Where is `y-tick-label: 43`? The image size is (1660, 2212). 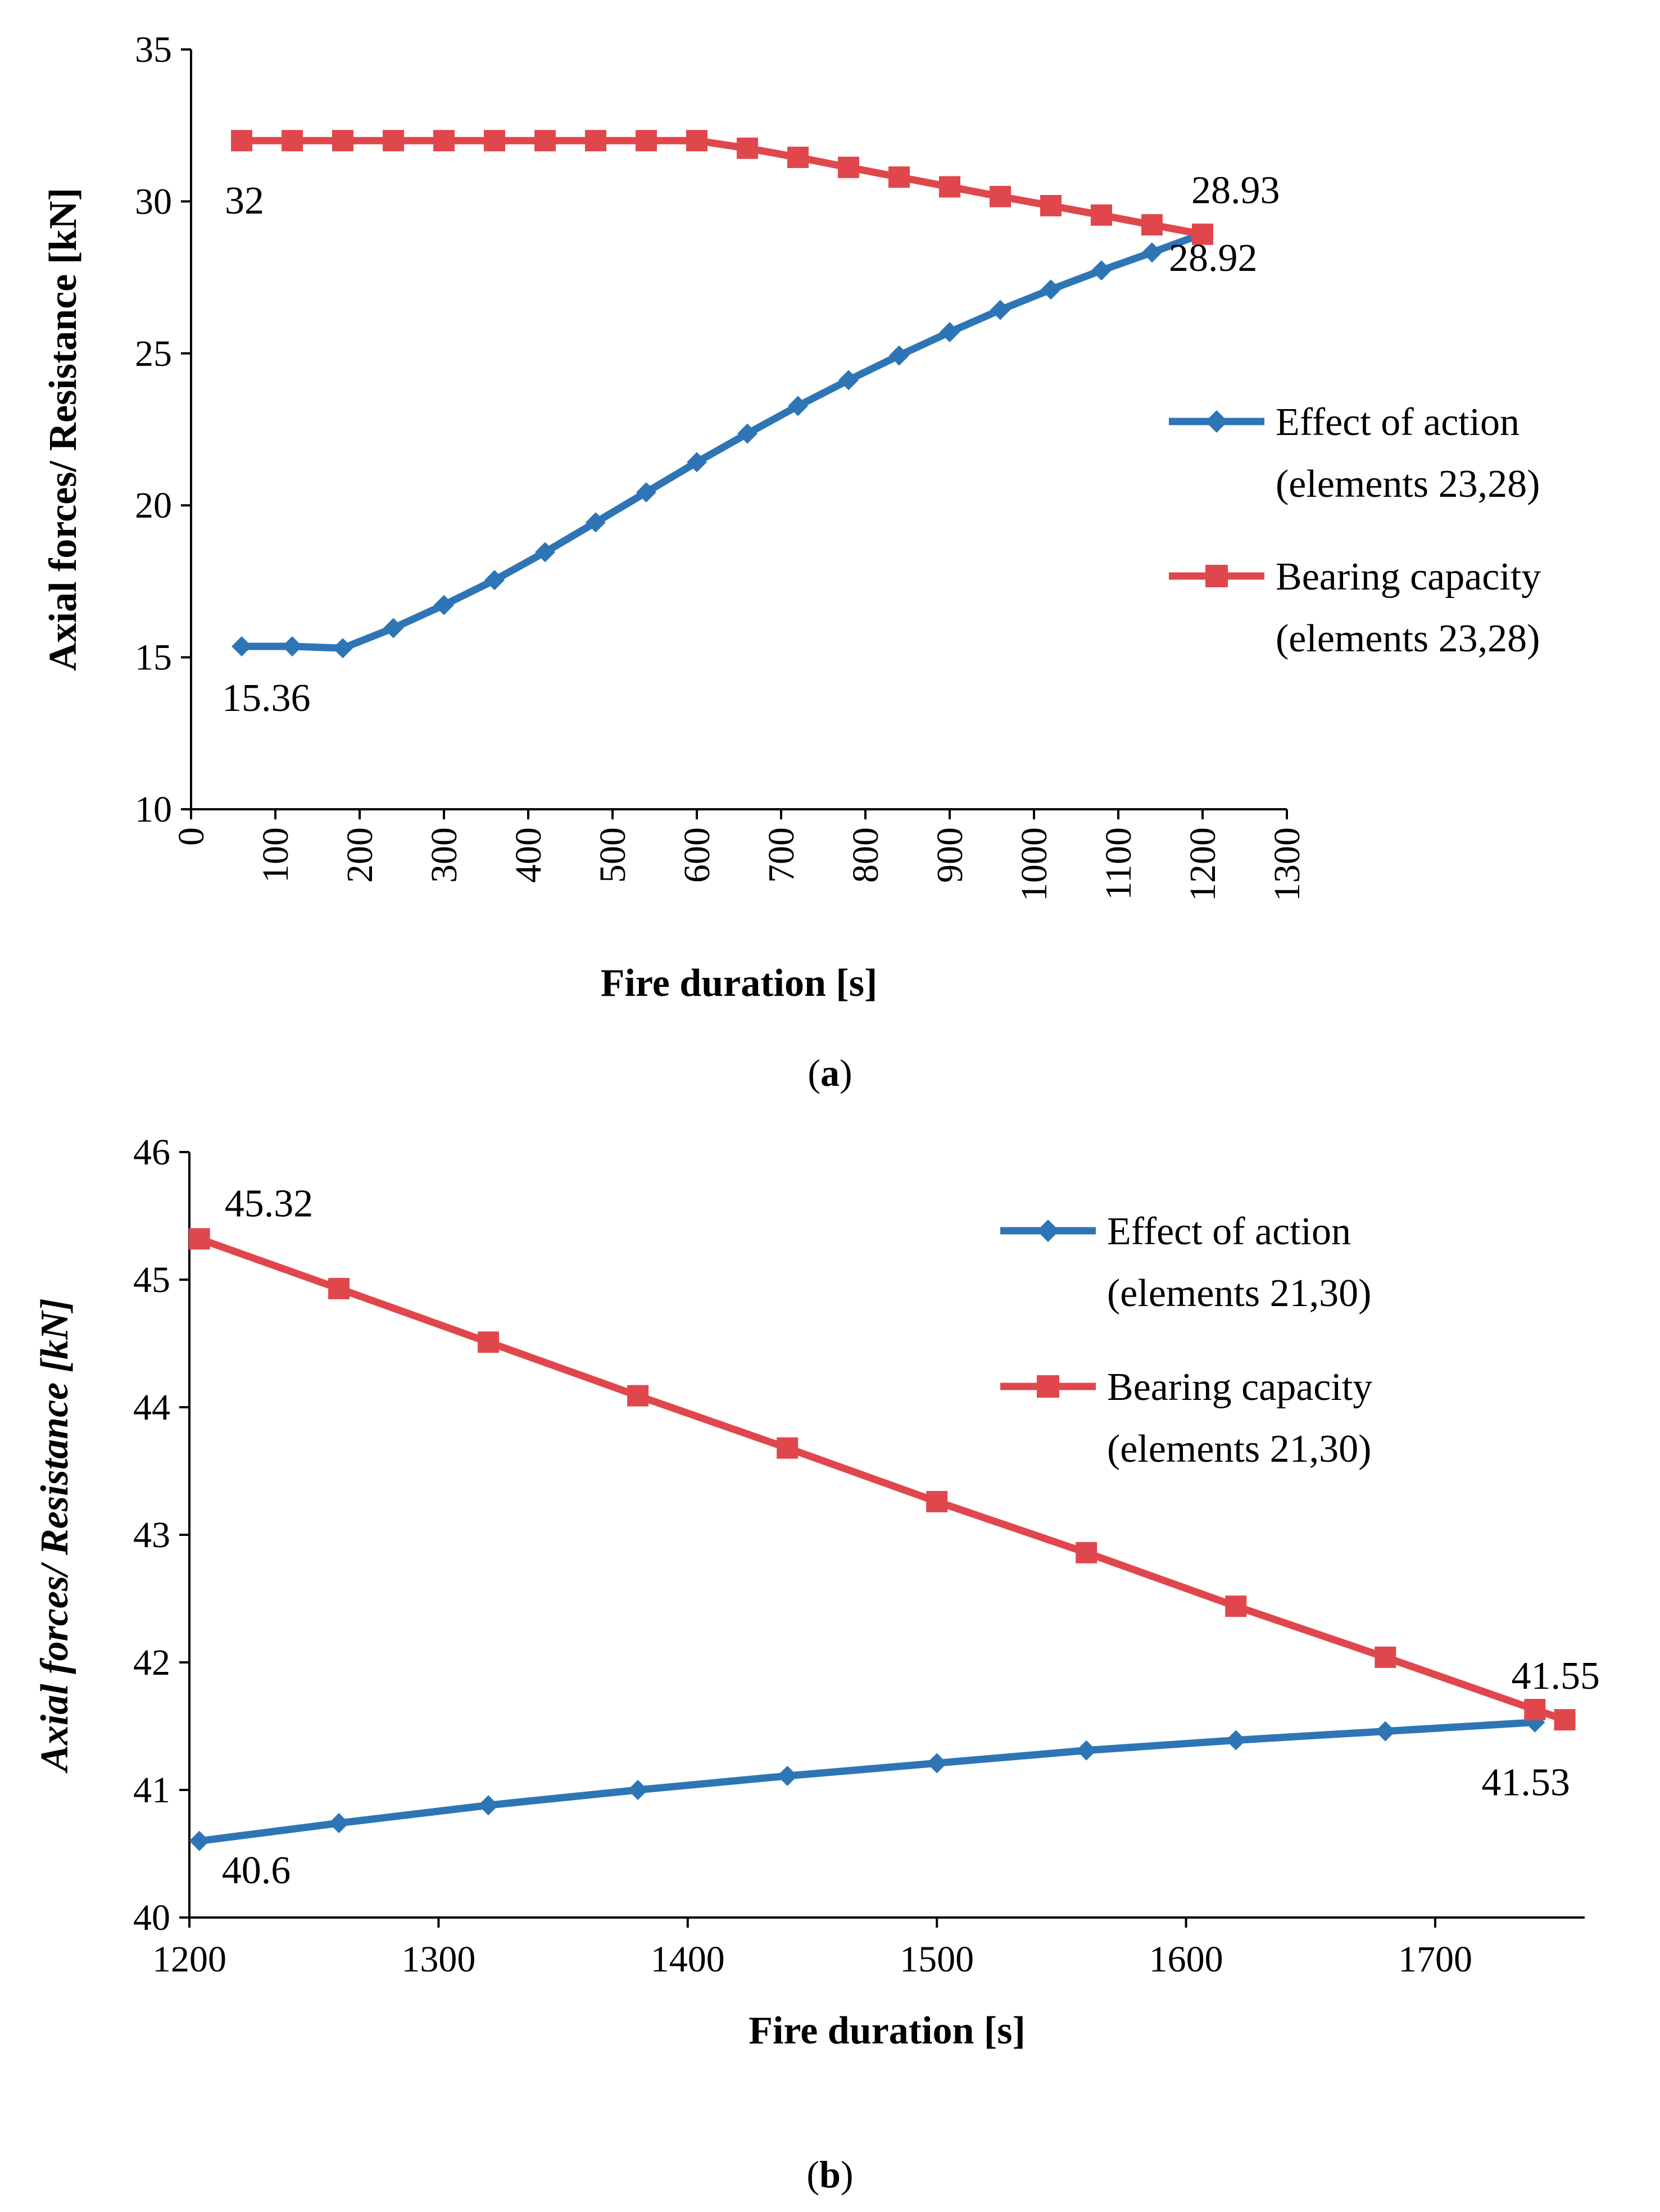 y-tick-label: 43 is located at coordinates (151, 1535).